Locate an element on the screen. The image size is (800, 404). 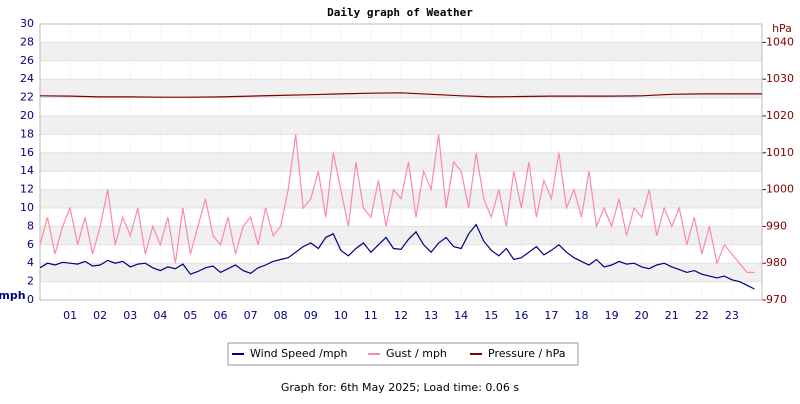
x-tick-label: 11 is located at coordinates (371, 315).